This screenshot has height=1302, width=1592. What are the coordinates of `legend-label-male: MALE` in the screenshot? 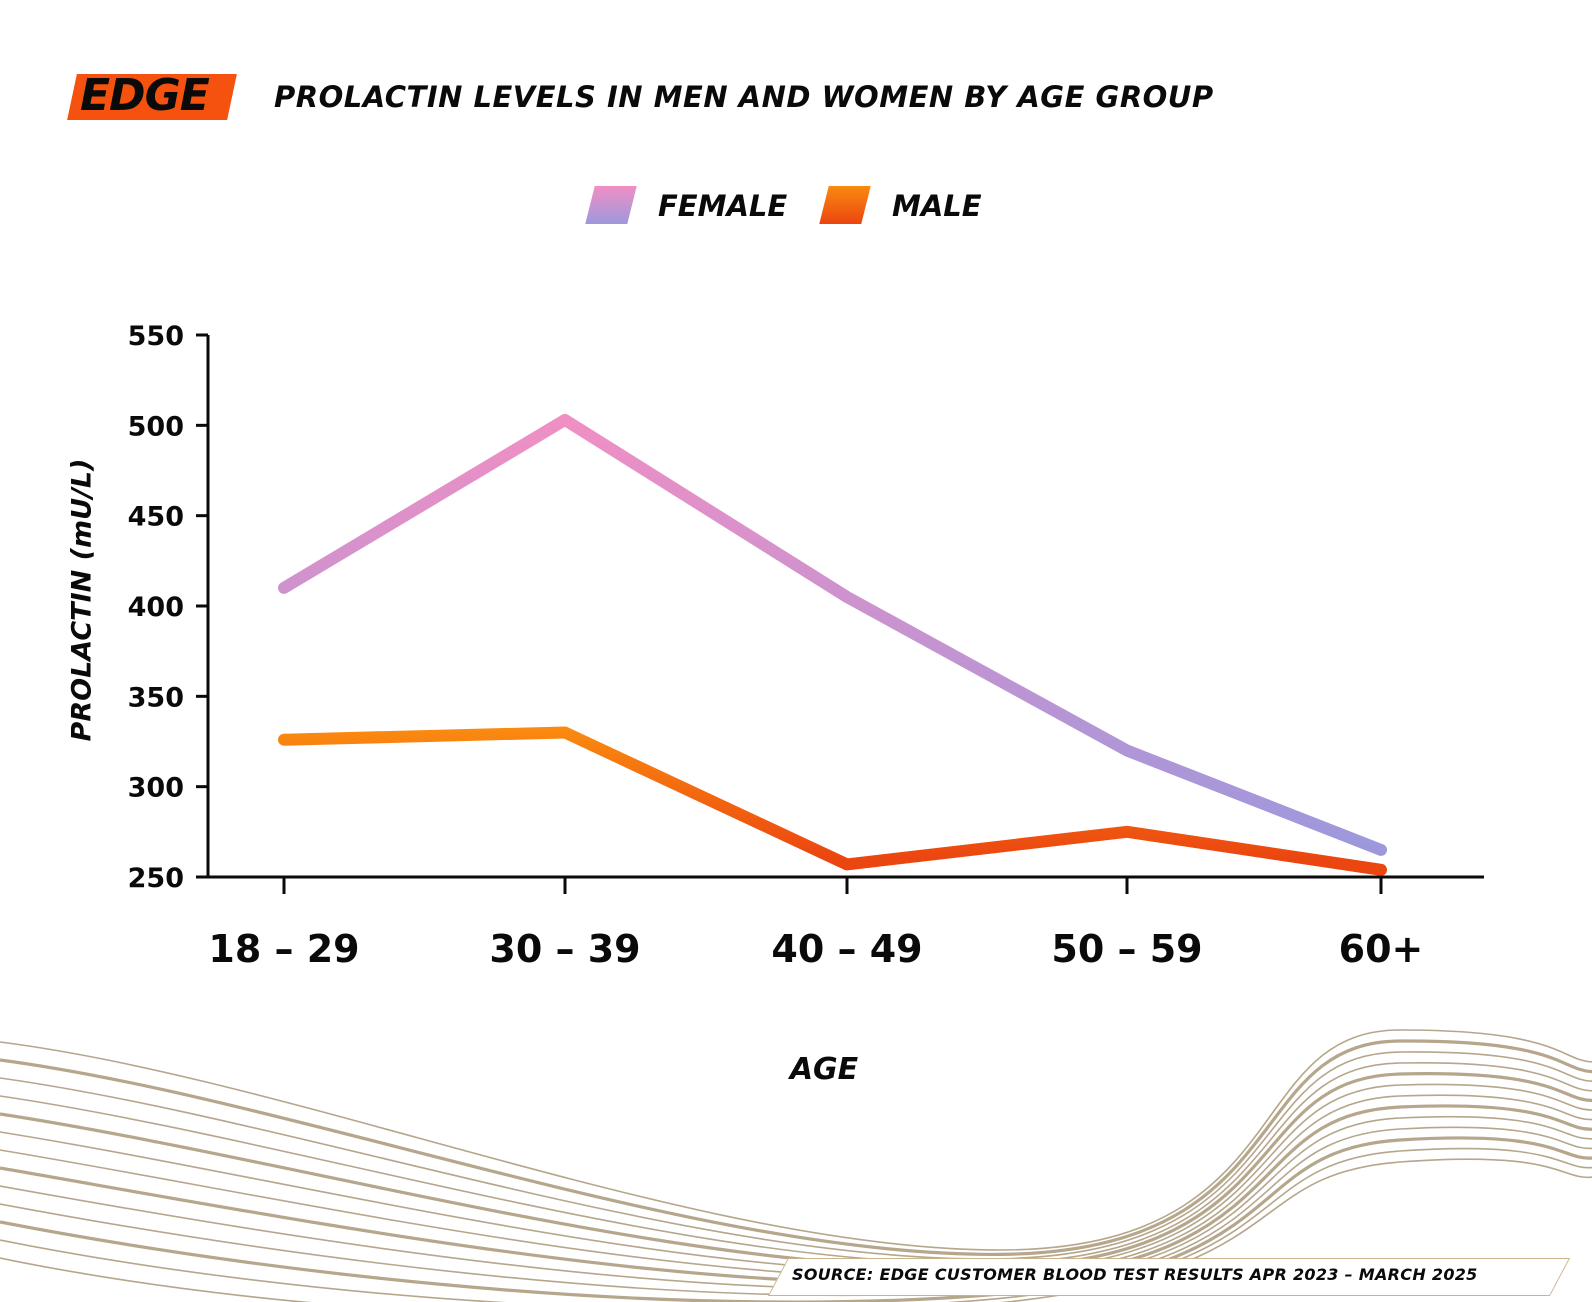 It's located at (937, 206).